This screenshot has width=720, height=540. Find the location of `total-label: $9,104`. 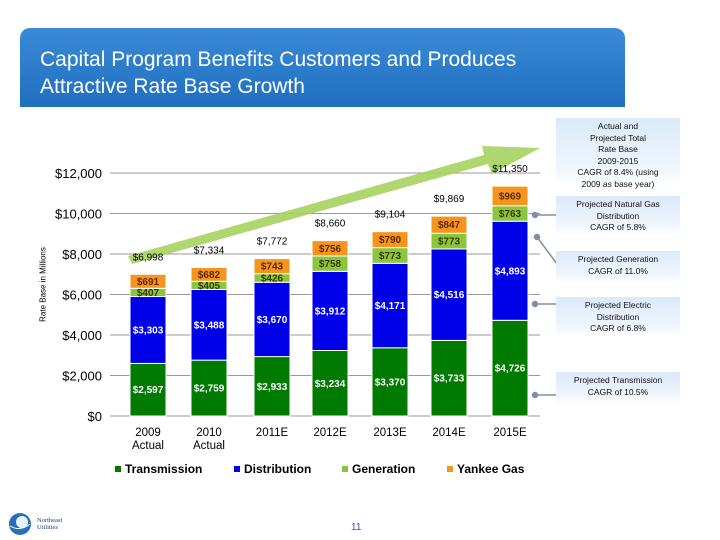

total-label: $9,104 is located at coordinates (390, 215).